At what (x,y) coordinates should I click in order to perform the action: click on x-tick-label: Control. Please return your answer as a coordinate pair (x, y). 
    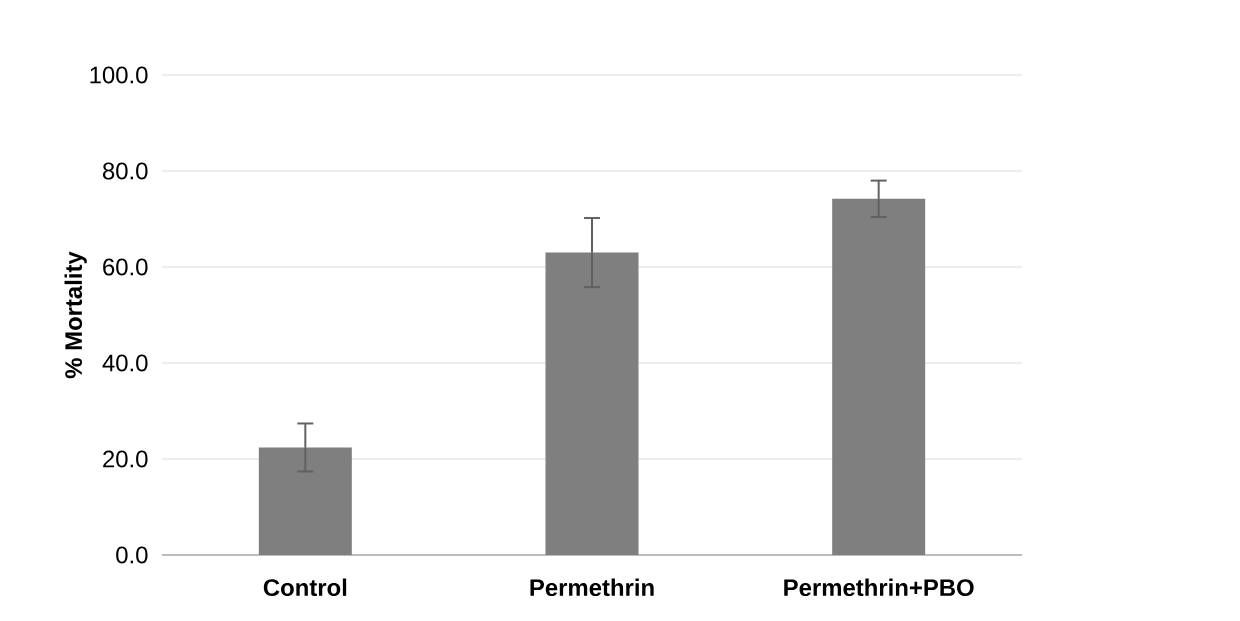
    Looking at the image, I should click on (305, 587).